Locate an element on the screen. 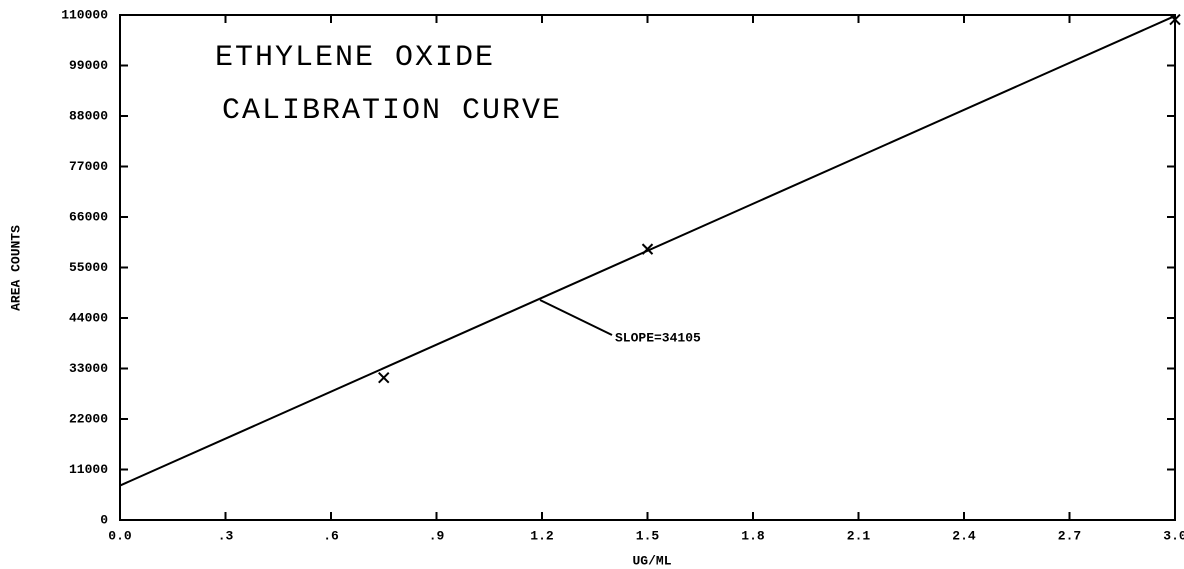 This screenshot has width=1184, height=569. x-tick-label: 2.7 is located at coordinates (1069, 535).